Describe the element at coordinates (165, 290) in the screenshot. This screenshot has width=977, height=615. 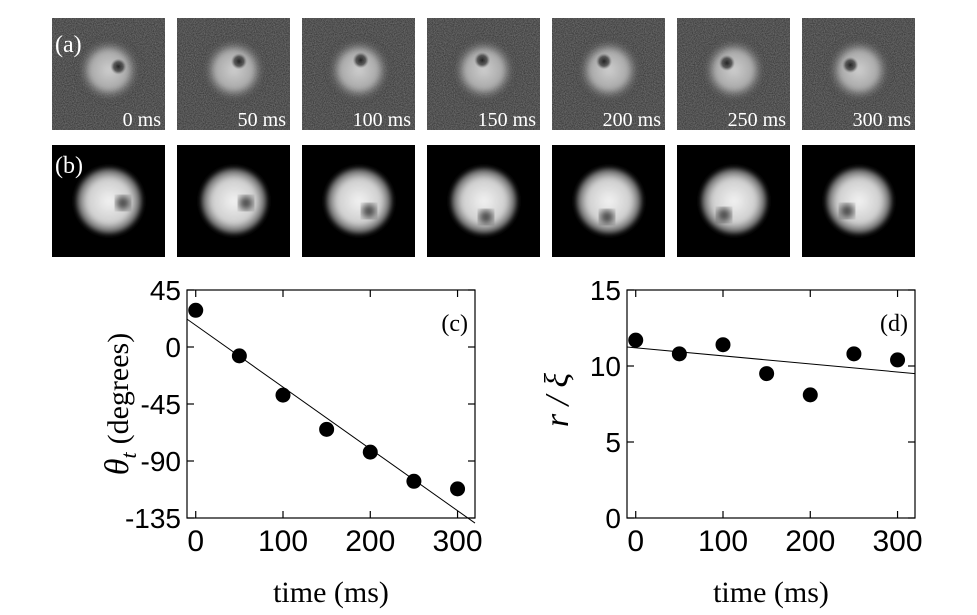
I see `y-tick-label: 45` at that location.